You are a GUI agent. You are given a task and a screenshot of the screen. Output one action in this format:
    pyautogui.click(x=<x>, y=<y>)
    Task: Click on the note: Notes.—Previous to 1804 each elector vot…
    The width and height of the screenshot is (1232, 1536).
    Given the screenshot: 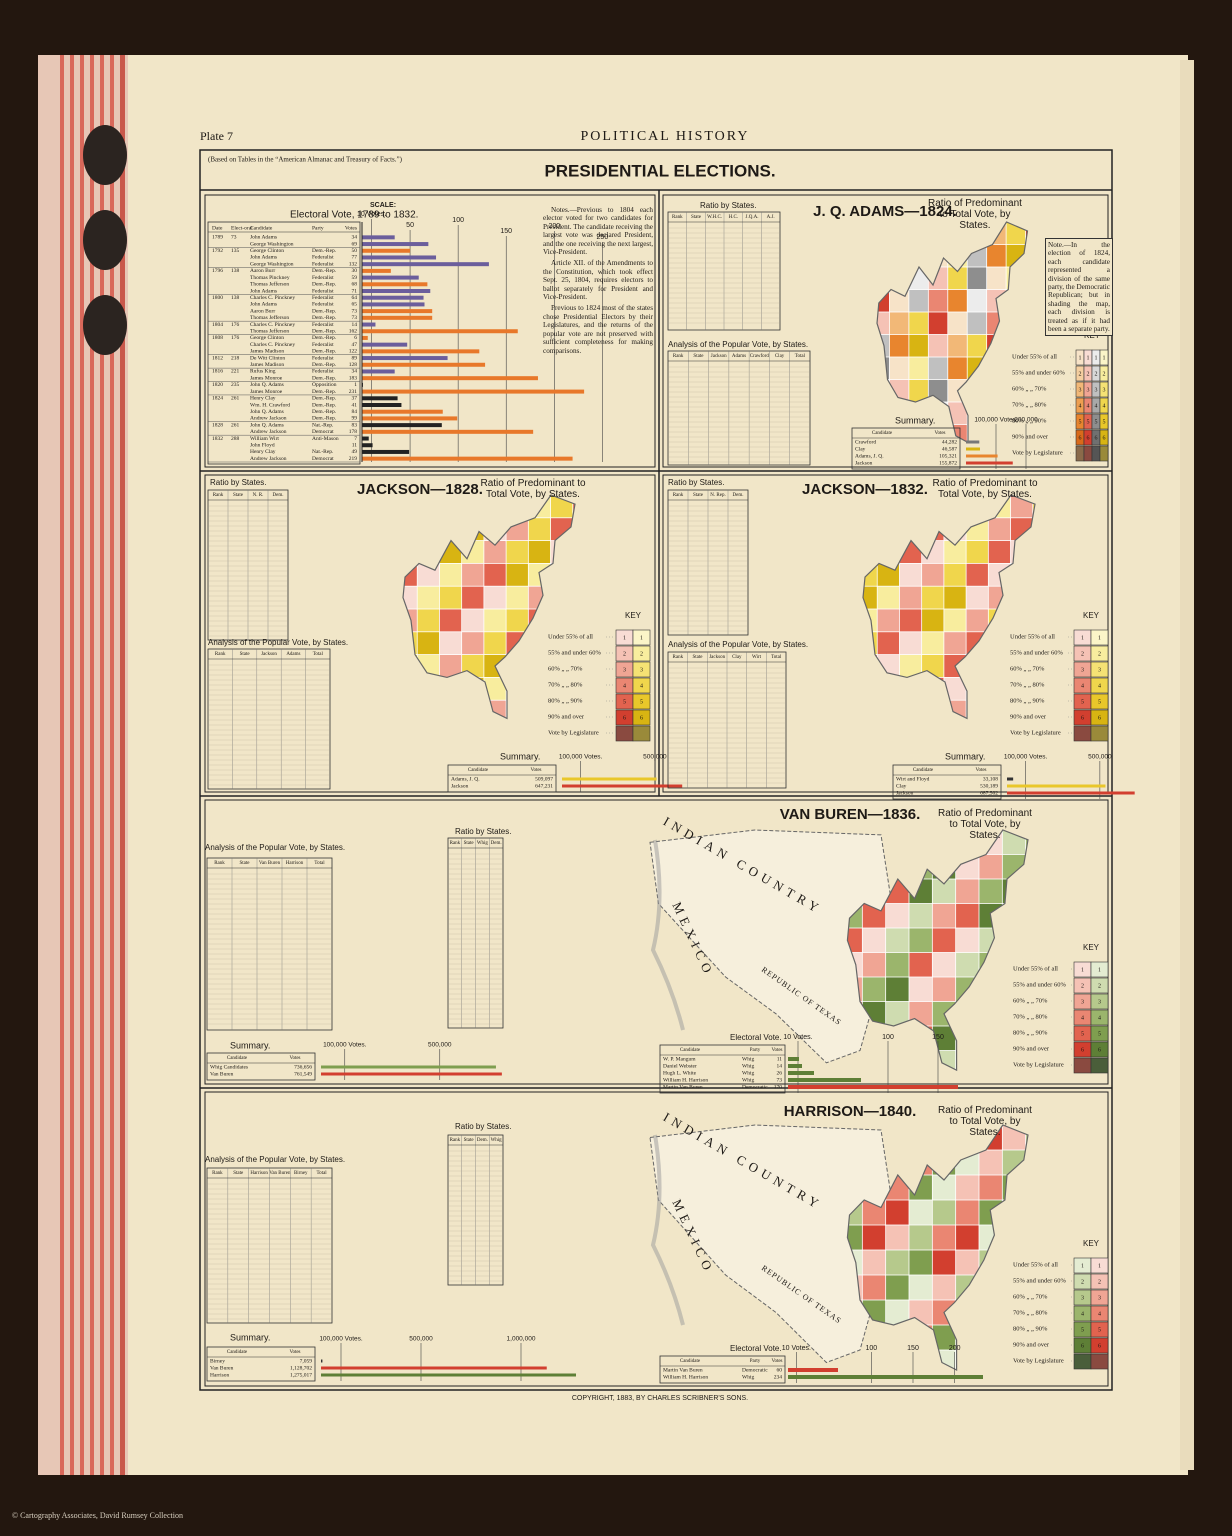 What is the action you would take?
    pyautogui.click(x=598, y=231)
    